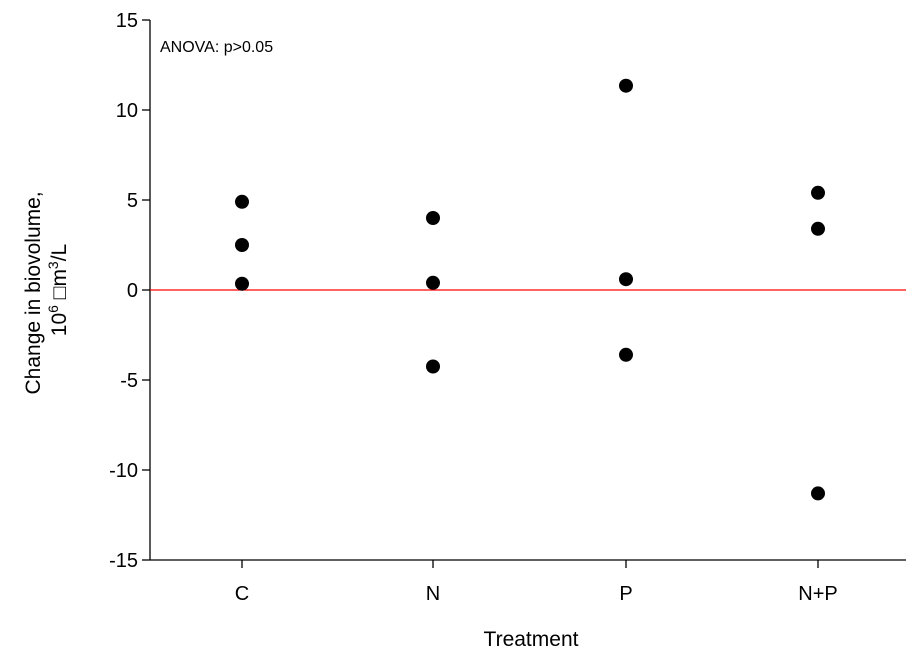 The image size is (906, 655). I want to click on x-tick-label: C, so click(242, 594).